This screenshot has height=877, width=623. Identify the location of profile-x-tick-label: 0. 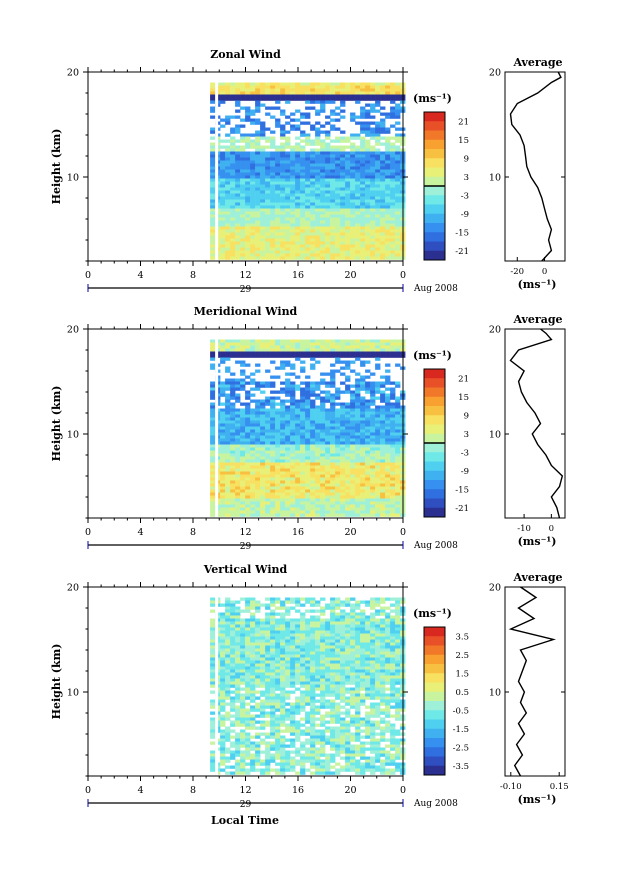
(551, 529).